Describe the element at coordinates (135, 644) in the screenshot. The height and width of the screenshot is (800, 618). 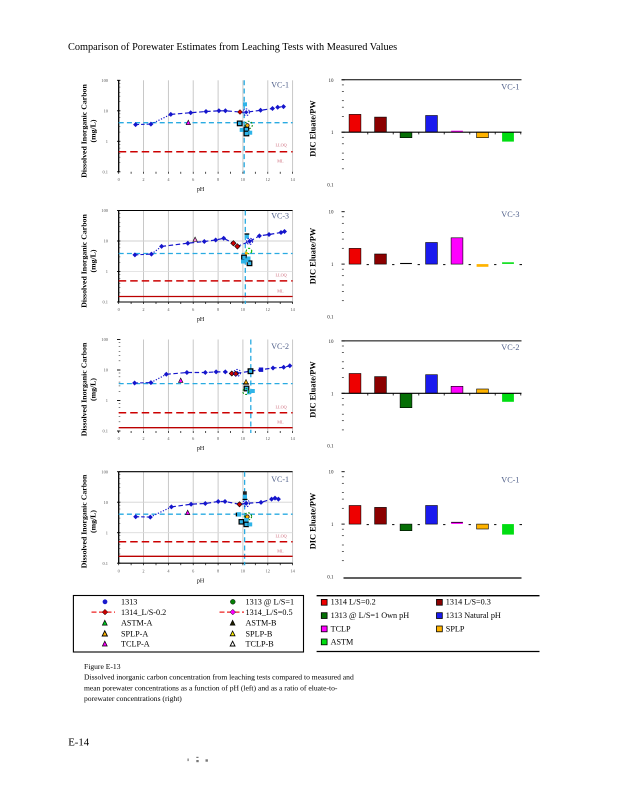
I see `svg-text: TCLP-A` at that location.